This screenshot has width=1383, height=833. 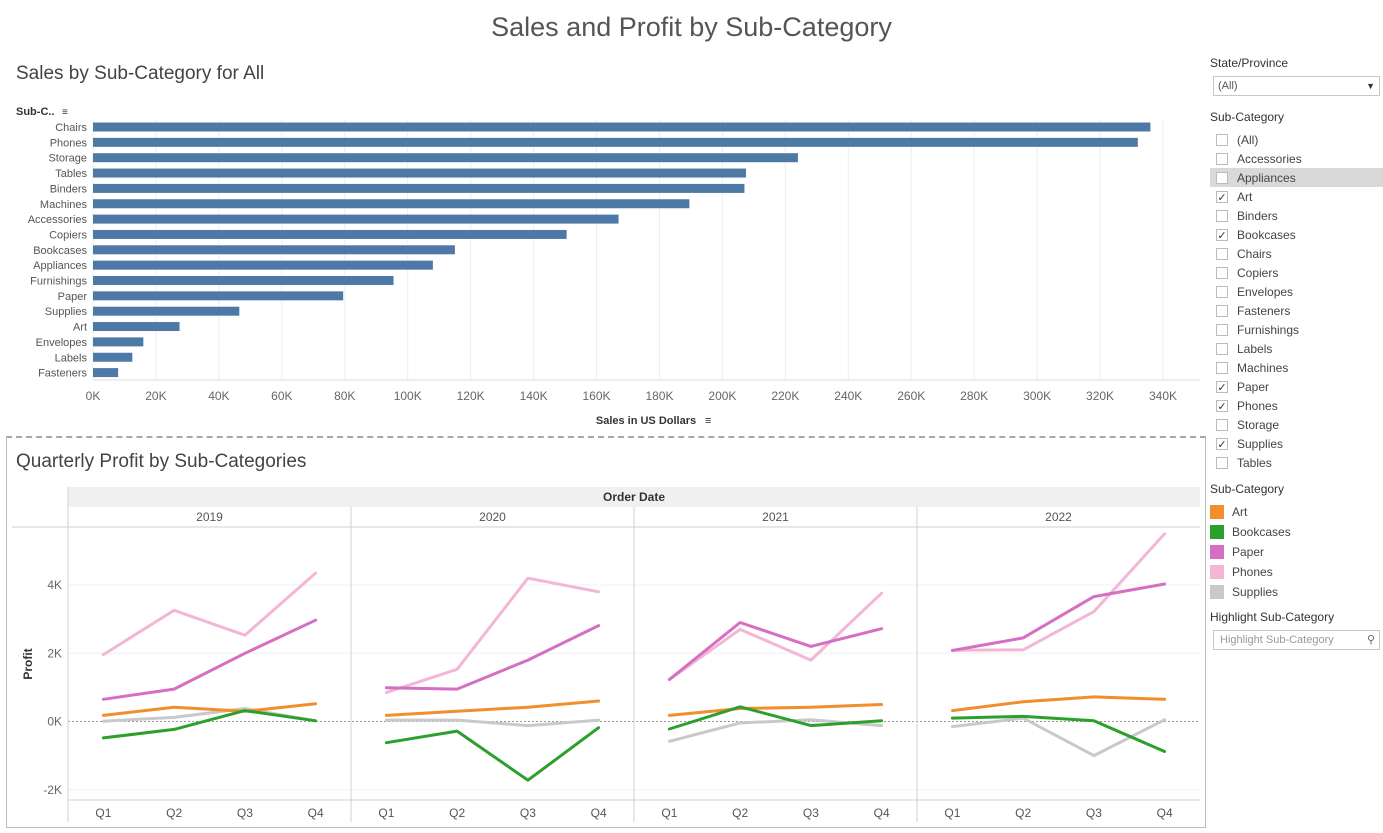 What do you see at coordinates (1296, 139) in the screenshot?
I see `filter-item: (All)` at bounding box center [1296, 139].